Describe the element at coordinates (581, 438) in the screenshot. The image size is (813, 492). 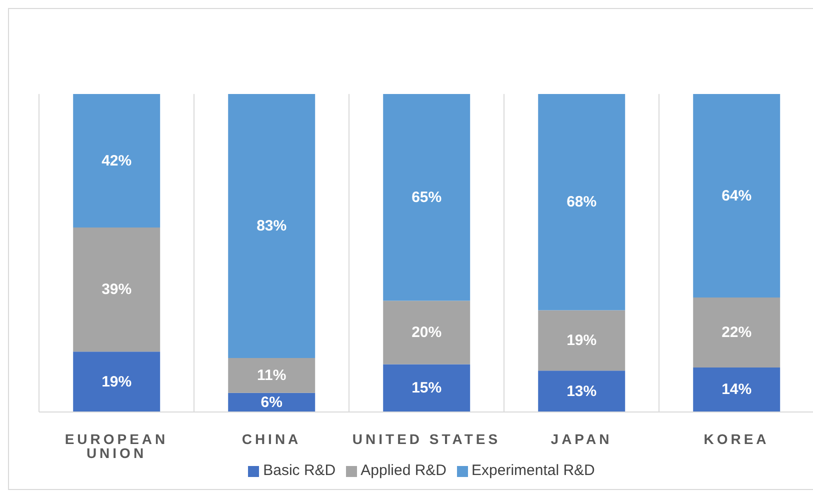
I see `x-tick-label: JAPAN` at that location.